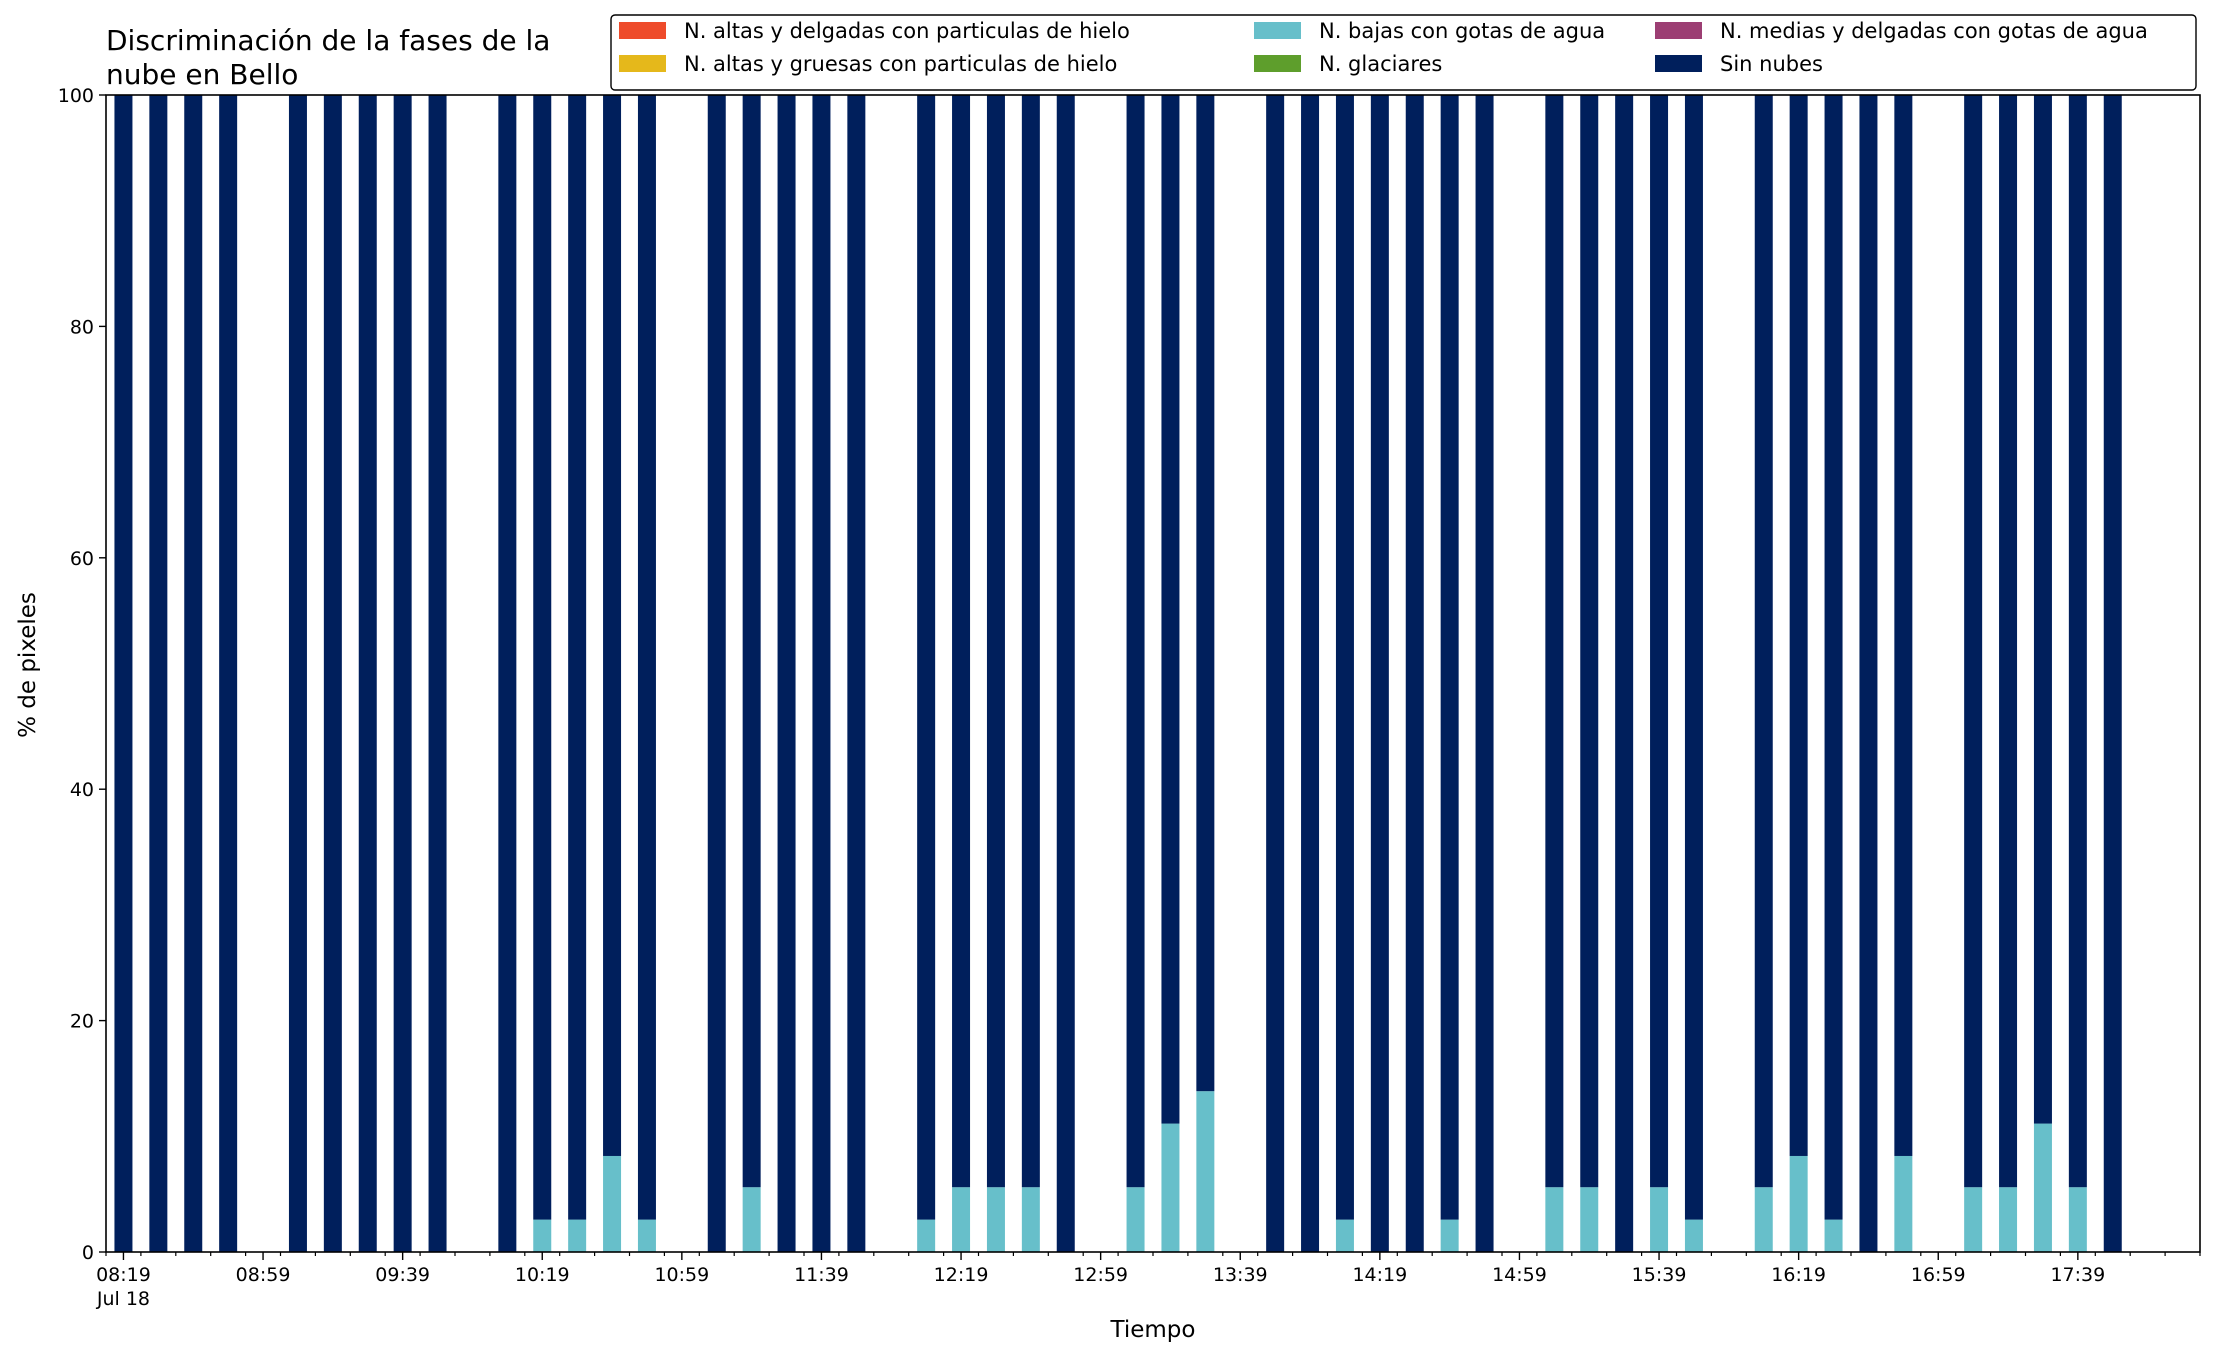 This screenshot has width=2216, height=1355. What do you see at coordinates (507, 673) in the screenshot?
I see `bar-segment-10:09-series-5` at bounding box center [507, 673].